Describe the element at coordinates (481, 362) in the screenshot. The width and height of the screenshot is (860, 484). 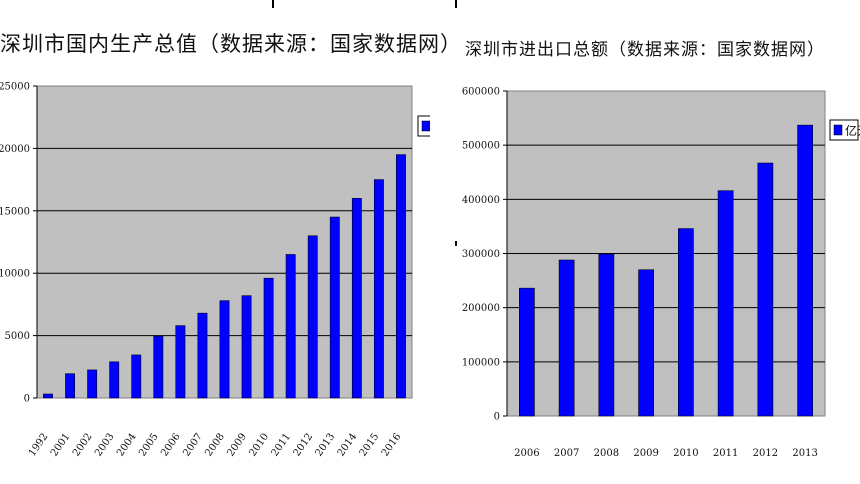
I see `trade-y-tick-label: 100000` at that location.